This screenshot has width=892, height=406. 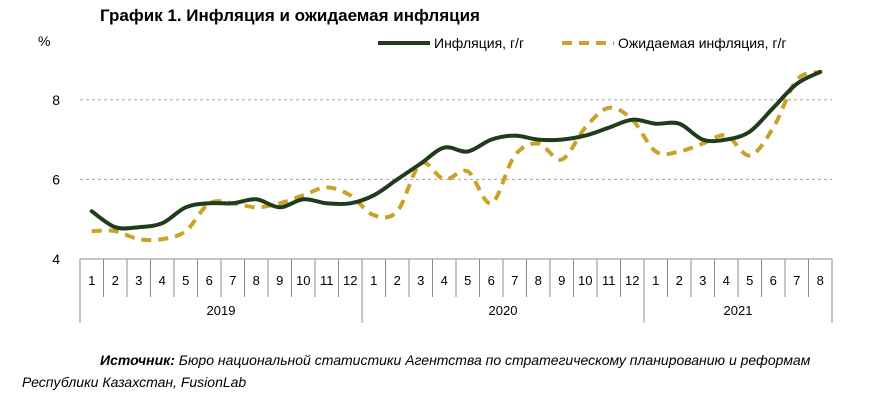 What do you see at coordinates (582, 43) in the screenshot?
I see `legend: Инфляция, г/г Ожидаемая инфляция, г/г` at bounding box center [582, 43].